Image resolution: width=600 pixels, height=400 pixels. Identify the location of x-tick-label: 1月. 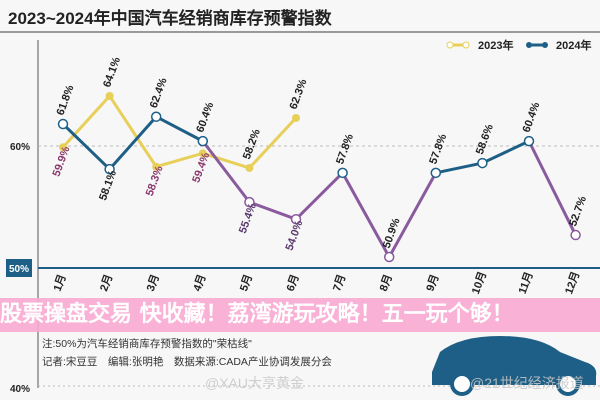
(60, 283).